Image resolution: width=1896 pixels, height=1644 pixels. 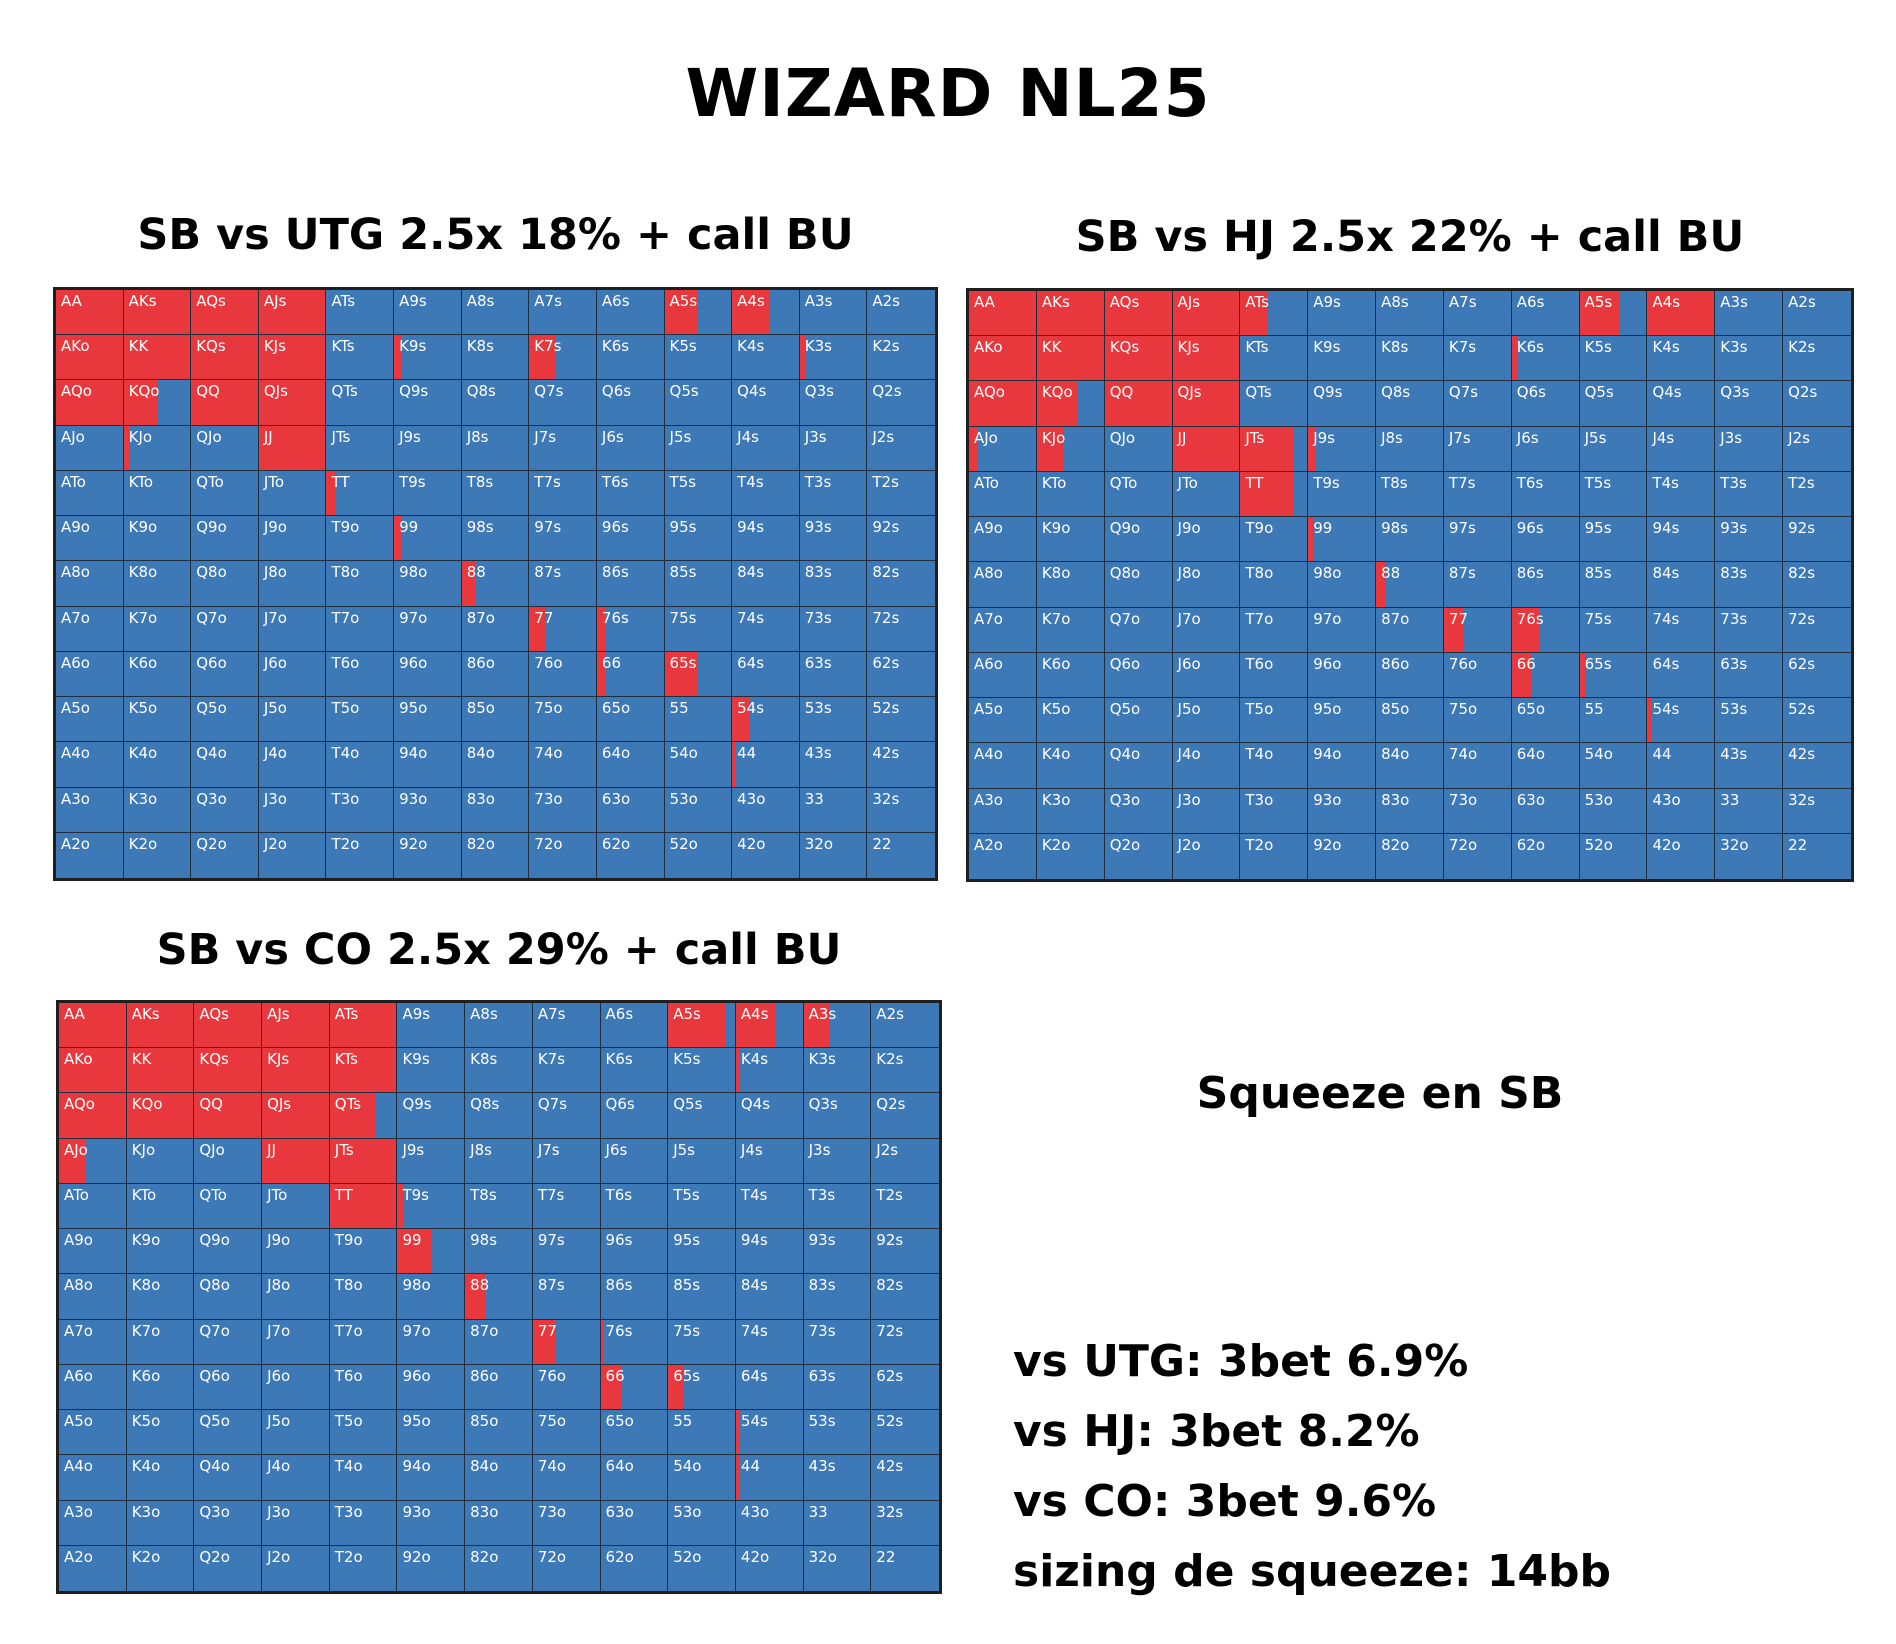 What do you see at coordinates (1734, 663) in the screenshot?
I see `hand-label: 63s` at bounding box center [1734, 663].